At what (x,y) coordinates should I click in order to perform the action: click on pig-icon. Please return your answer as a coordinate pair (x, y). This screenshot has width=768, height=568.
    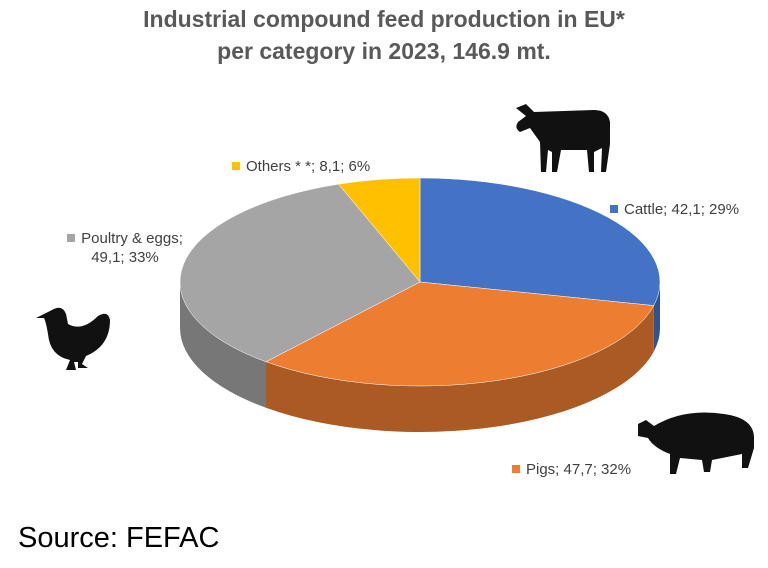
    Looking at the image, I should click on (696, 443).